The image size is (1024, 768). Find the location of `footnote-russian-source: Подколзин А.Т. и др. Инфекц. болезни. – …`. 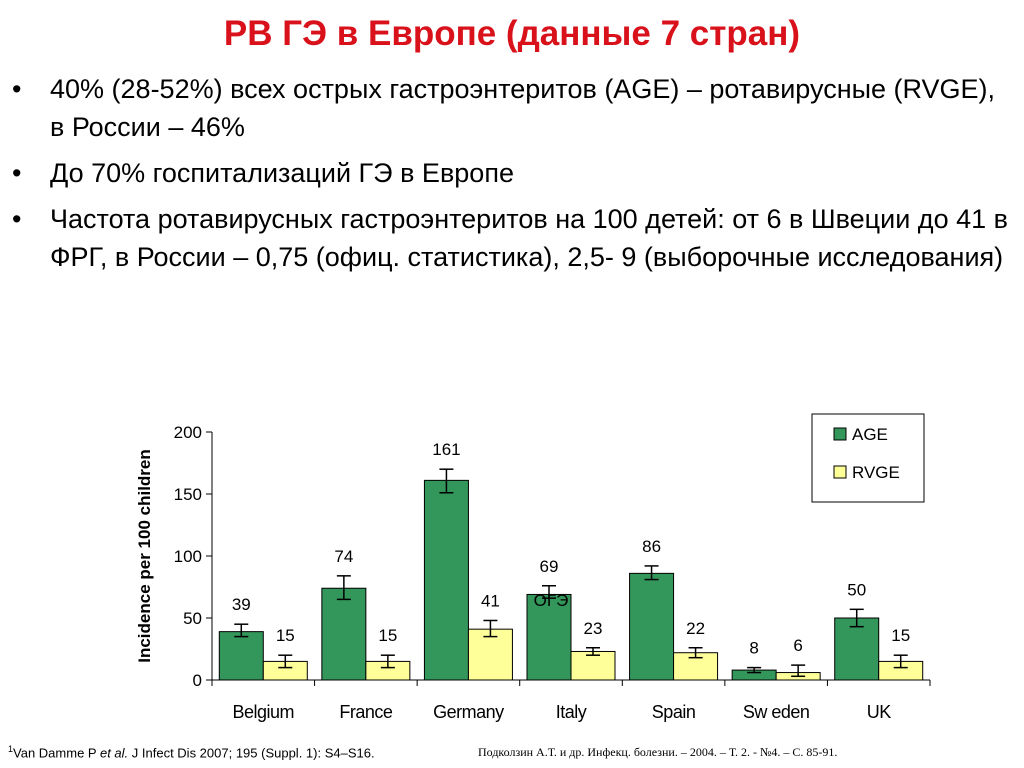

footnote-russian-source: Подколзин А.Т. и др. Инфекц. болезни. – … is located at coordinates (658, 752).